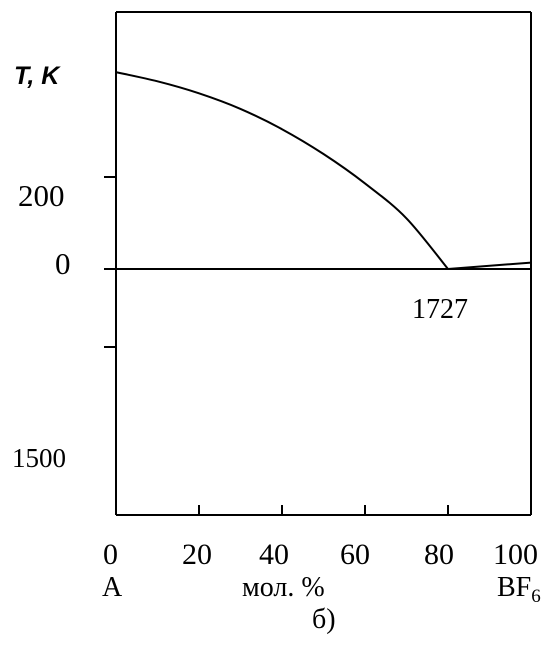 This screenshot has height=646, width=553. I want to click on x-tick-marks, so click(323, 510).